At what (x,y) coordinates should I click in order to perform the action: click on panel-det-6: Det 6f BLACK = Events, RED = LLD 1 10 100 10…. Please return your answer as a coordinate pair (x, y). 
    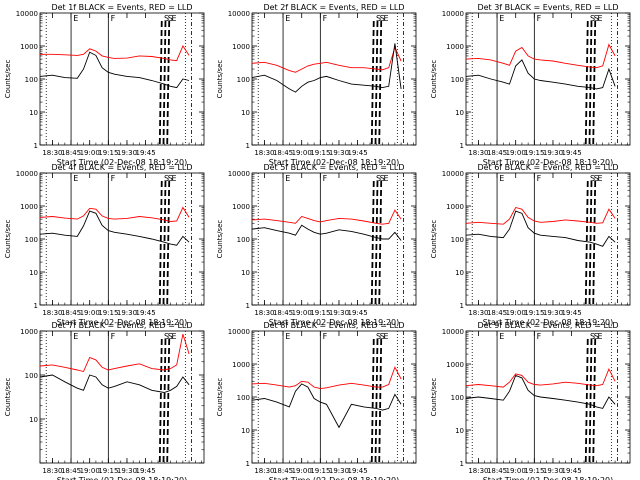
    Looking at the image, I should click on (530, 245).